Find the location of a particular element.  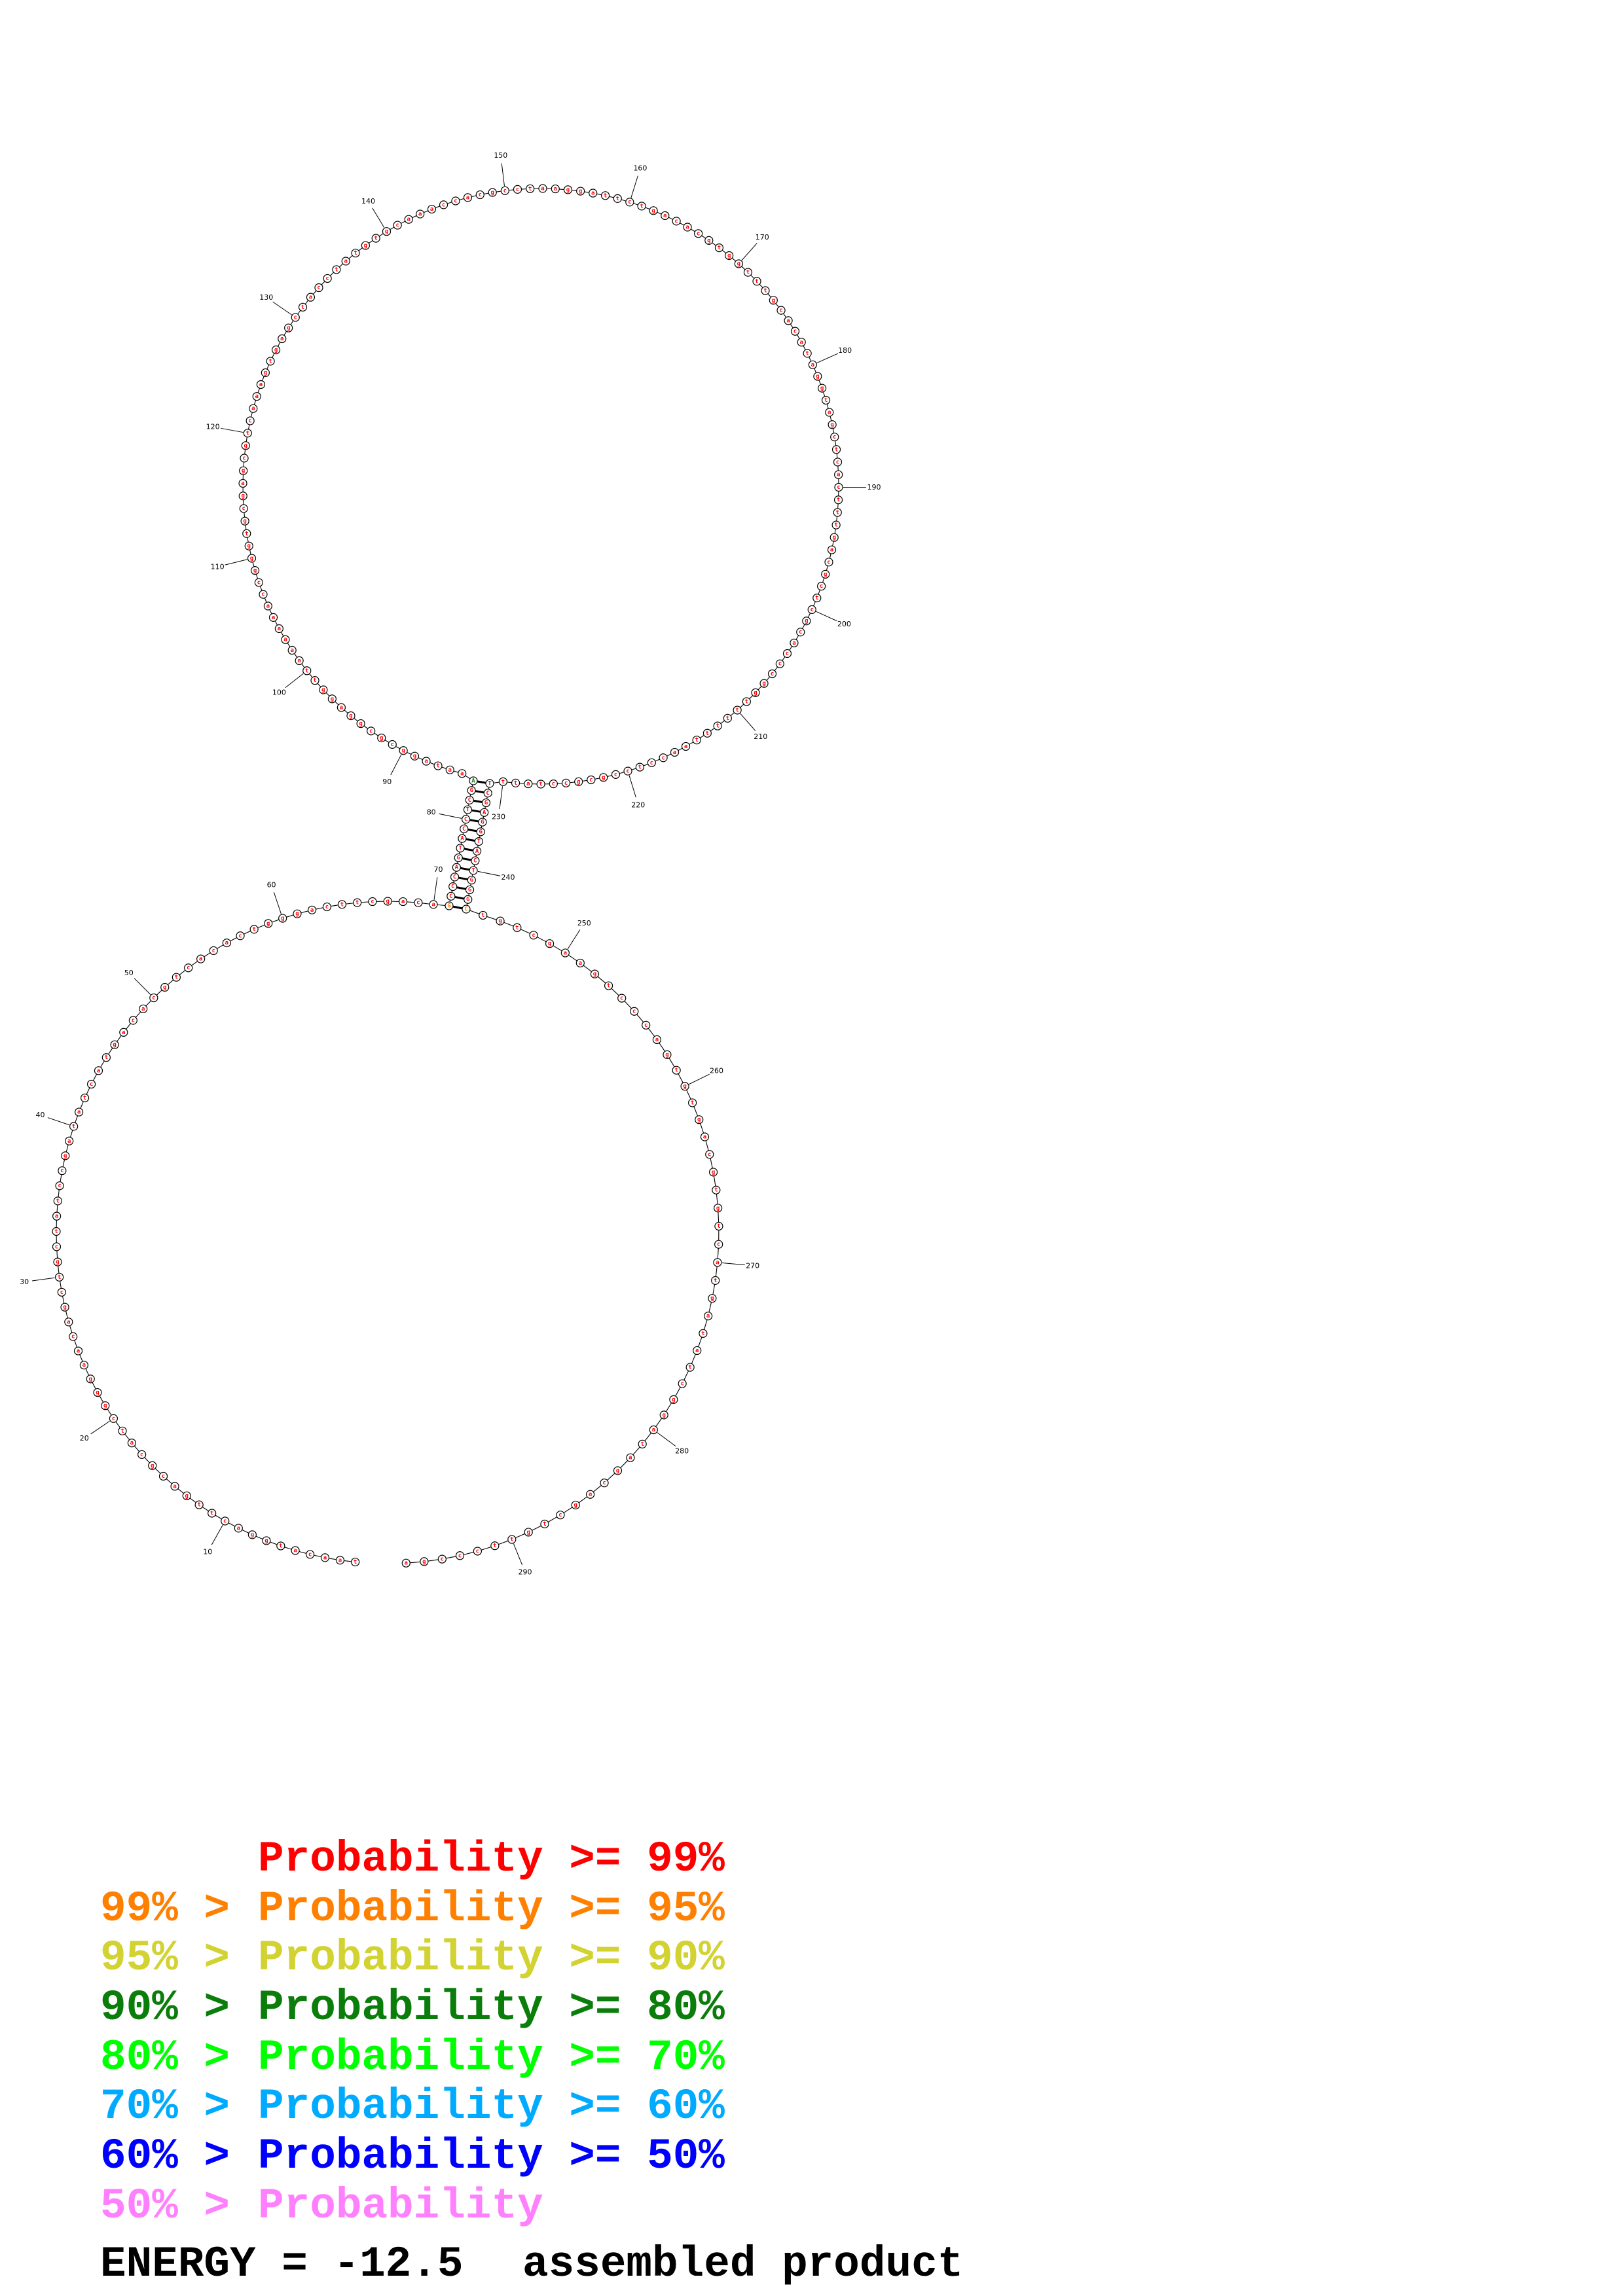

nucleotide-174: g is located at coordinates (773, 300).